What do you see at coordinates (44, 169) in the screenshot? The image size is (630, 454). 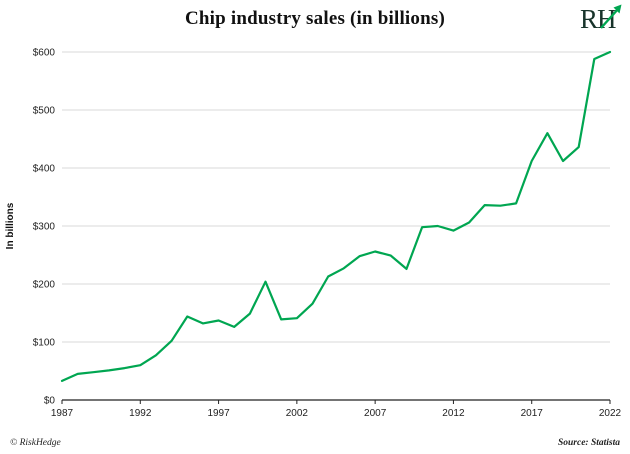 I see `y-tick-label: $400` at bounding box center [44, 169].